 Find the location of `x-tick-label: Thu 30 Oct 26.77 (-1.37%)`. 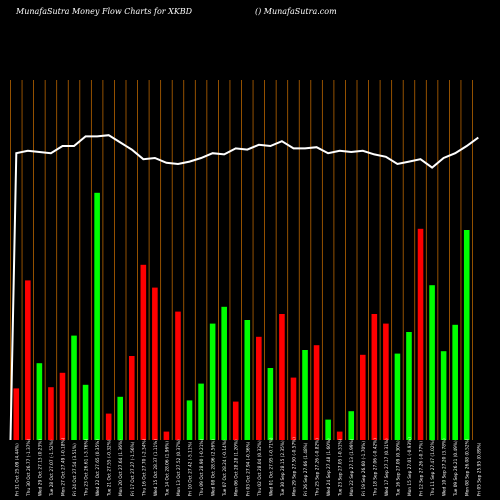

x-tick-label: Thu 30 Oct 26.77 (-1.37%) is located at coordinates (29, 467).